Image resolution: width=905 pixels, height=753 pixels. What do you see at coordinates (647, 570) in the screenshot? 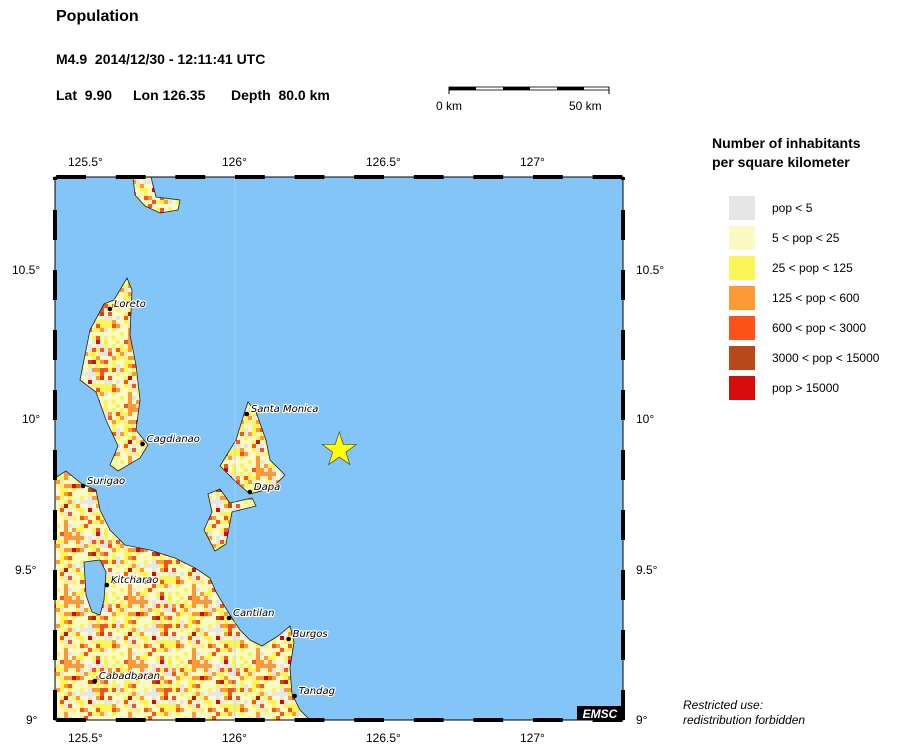
I see `lat-tick-right: 9.5°` at bounding box center [647, 570].